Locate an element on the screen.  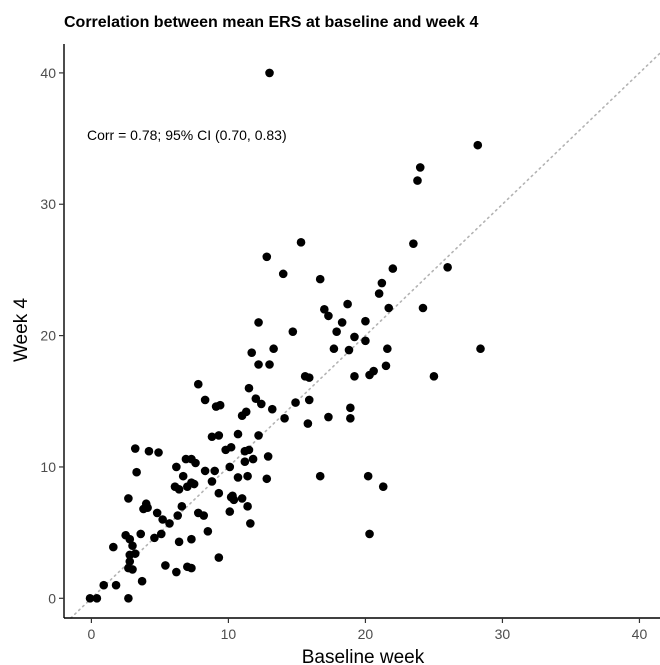
y-tick-label: 30 is located at coordinates (48, 204).